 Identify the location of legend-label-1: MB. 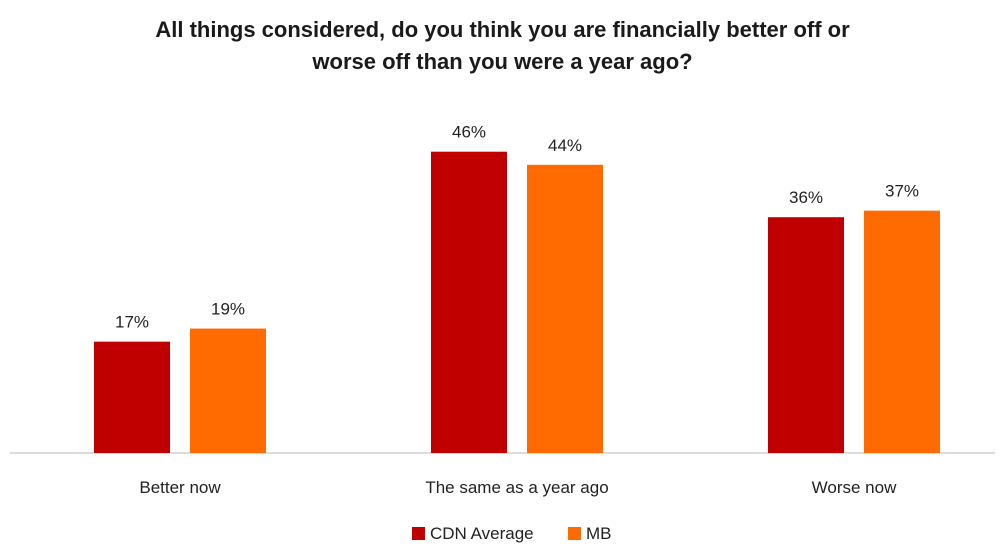
(599, 533).